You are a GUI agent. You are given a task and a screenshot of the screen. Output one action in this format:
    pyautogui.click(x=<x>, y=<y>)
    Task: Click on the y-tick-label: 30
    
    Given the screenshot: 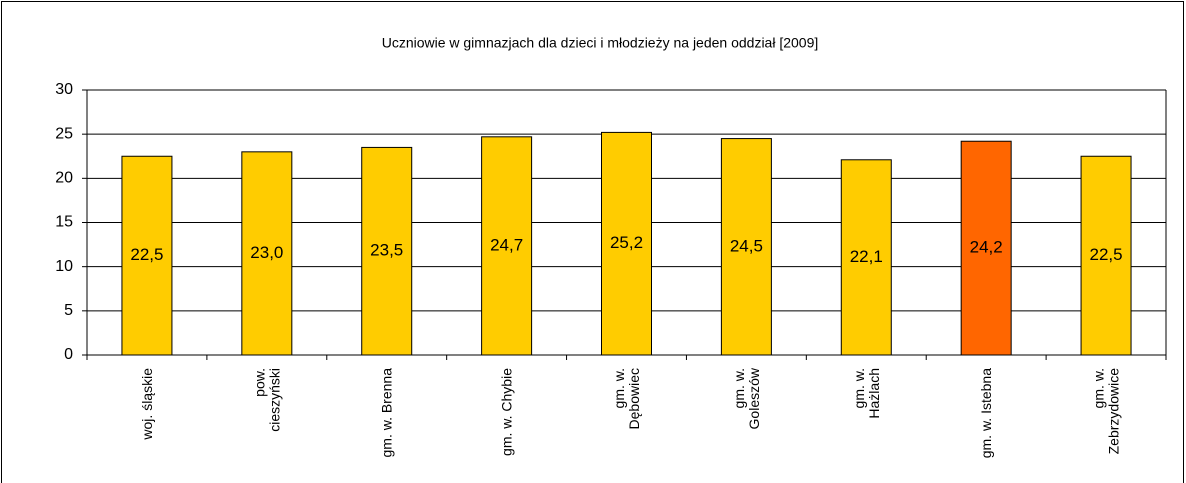 What is the action you would take?
    pyautogui.click(x=64, y=89)
    